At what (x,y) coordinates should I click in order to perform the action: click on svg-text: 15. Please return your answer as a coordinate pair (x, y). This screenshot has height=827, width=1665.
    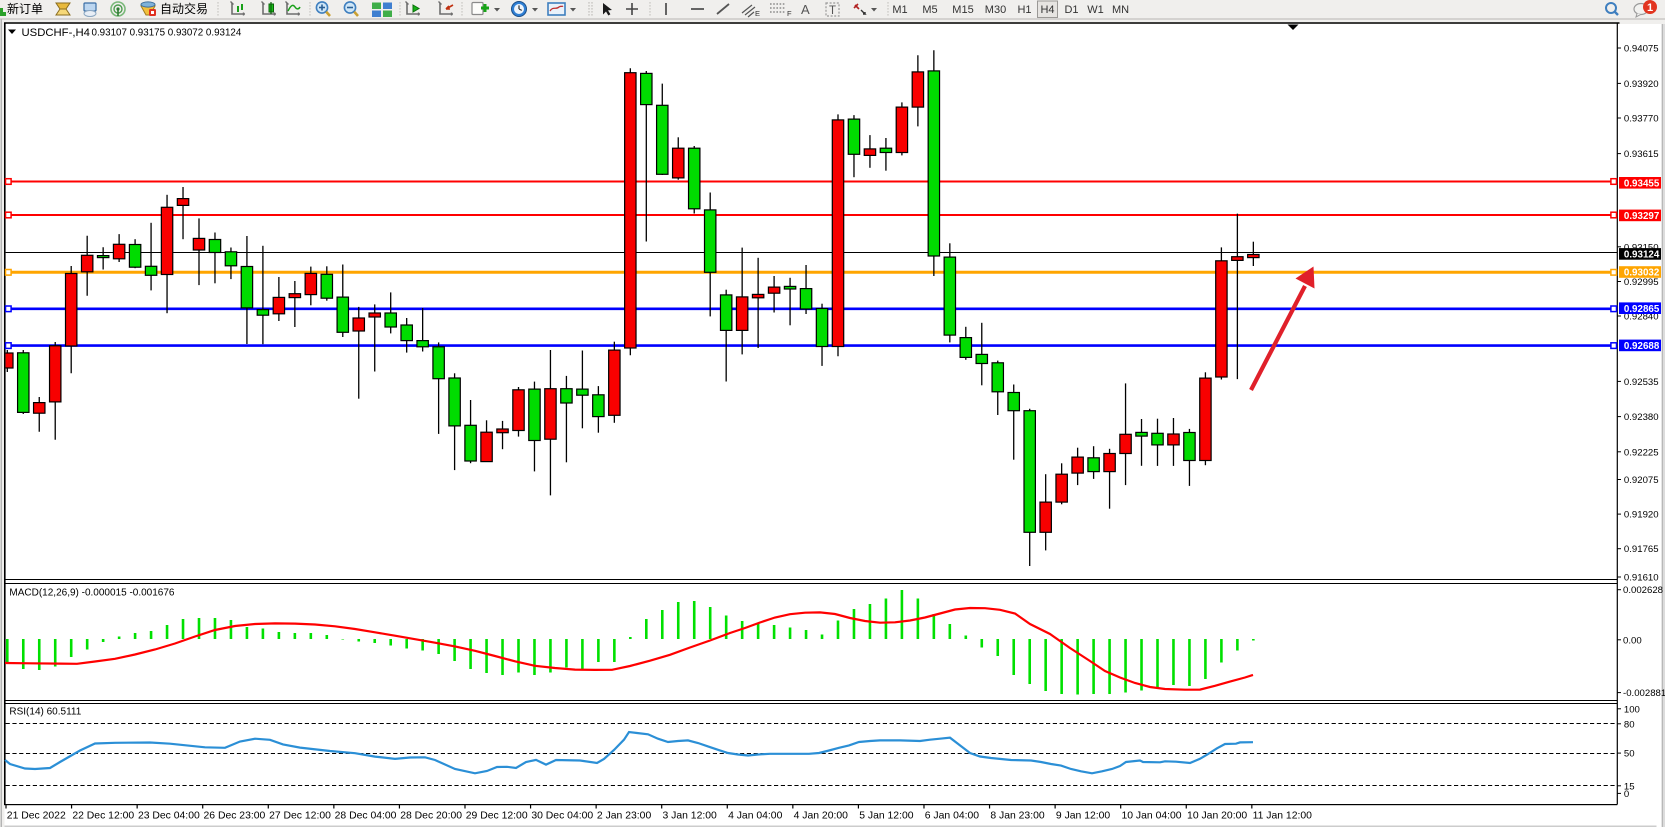
    Looking at the image, I should click on (1629, 786).